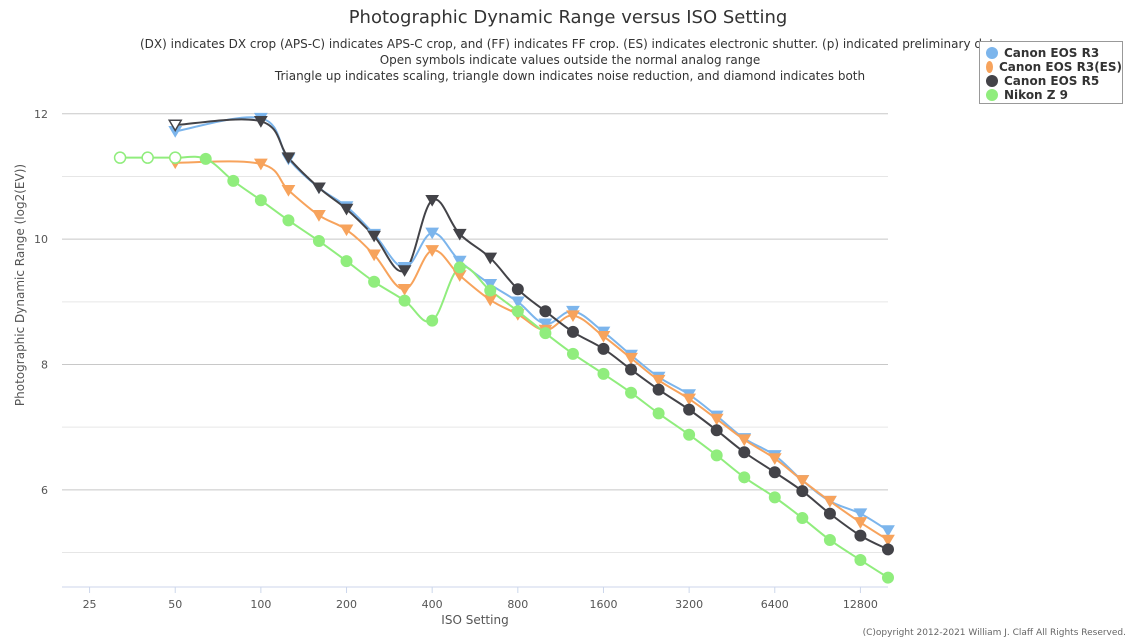  Describe the element at coordinates (775, 604) in the screenshot. I see `x-tick-label: 6400` at that location.